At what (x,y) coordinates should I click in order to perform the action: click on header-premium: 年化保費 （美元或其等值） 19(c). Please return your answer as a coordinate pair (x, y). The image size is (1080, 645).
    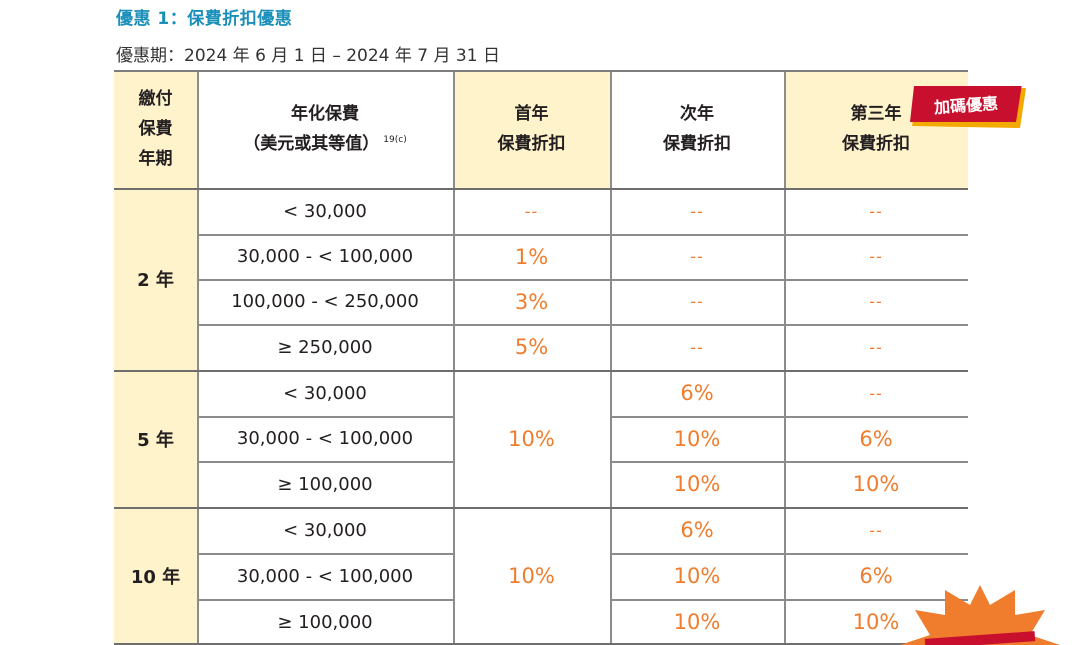
    Looking at the image, I should click on (325, 130).